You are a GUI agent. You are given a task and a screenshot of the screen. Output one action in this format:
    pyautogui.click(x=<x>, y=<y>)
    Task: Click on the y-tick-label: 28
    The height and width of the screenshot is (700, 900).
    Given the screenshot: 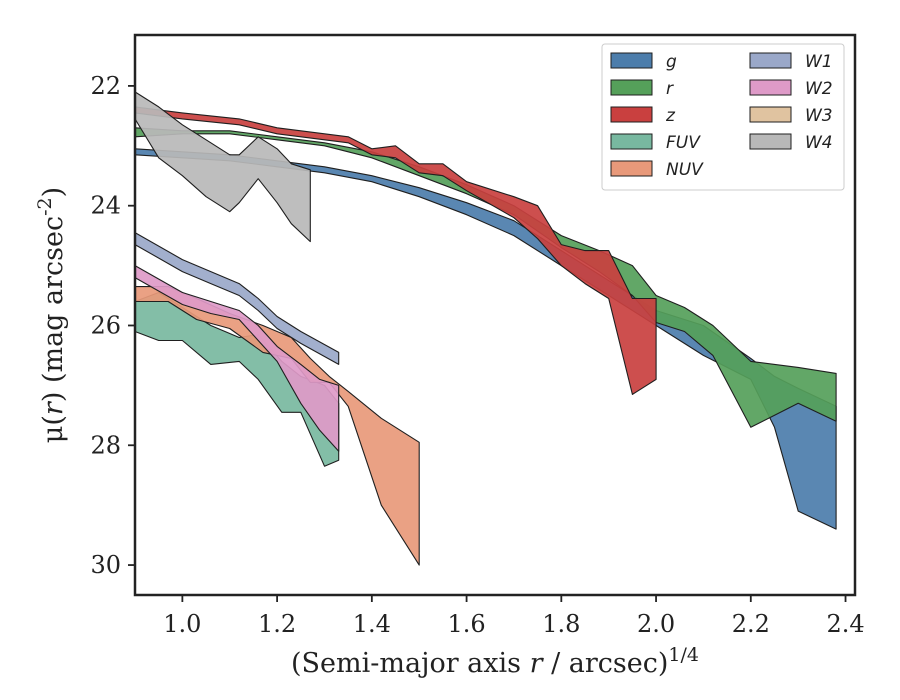 What is the action you would take?
    pyautogui.click(x=105, y=445)
    